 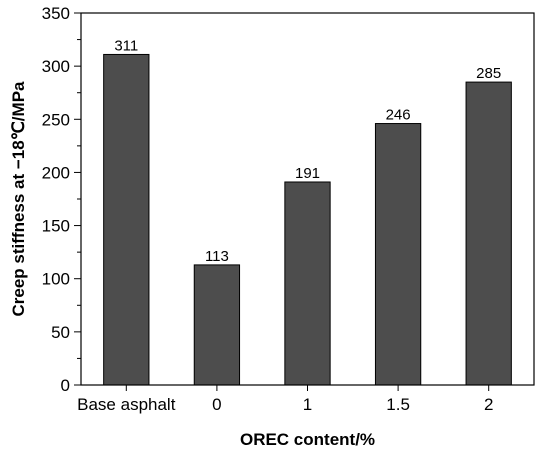 I want to click on y-tick-label: 350, so click(x=56, y=13).